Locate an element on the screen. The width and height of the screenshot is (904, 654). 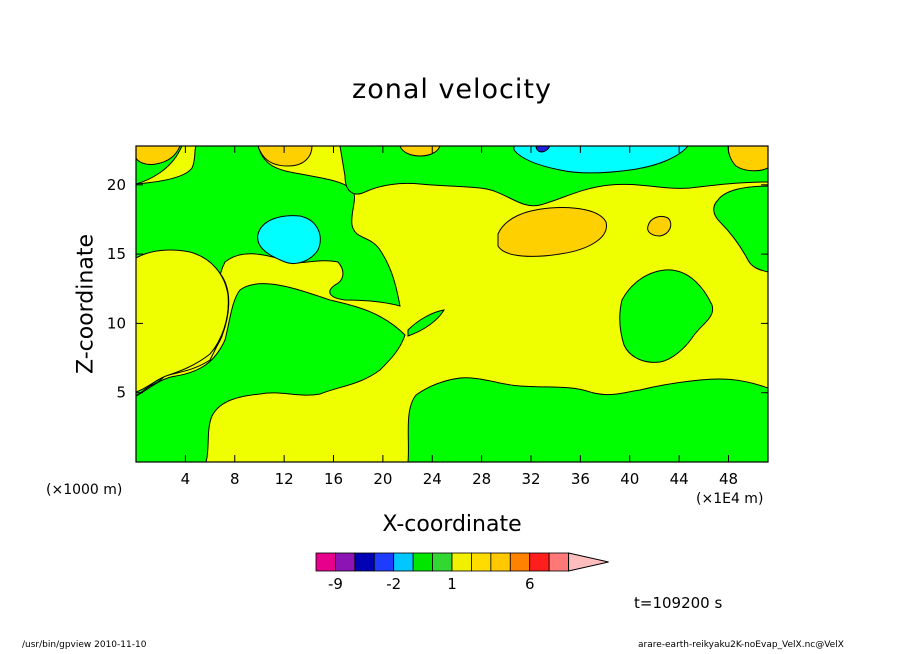
green-region-right-lobe is located at coordinates (666, 316).